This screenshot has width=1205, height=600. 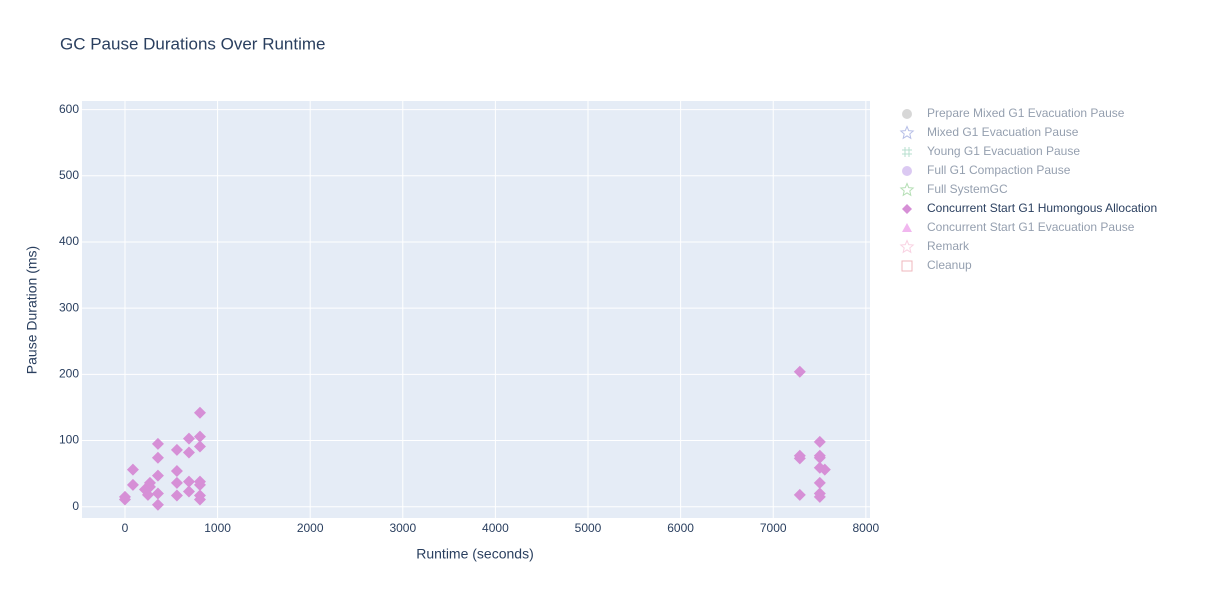 I want to click on legend-label: Cleanup, so click(x=949, y=265).